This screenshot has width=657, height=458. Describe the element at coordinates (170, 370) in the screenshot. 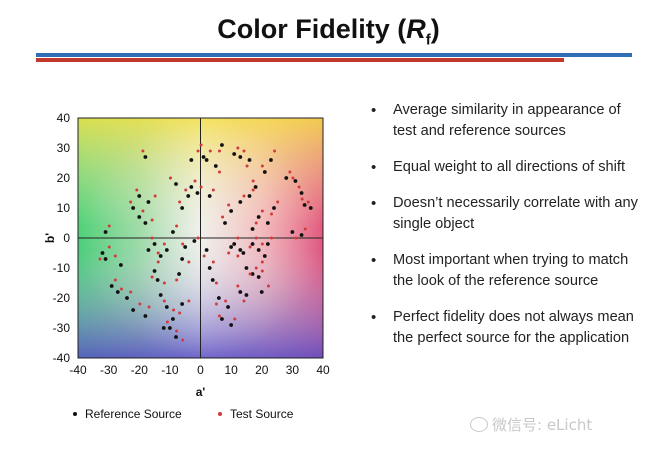

I see `x-tick-label: -10` at that location.